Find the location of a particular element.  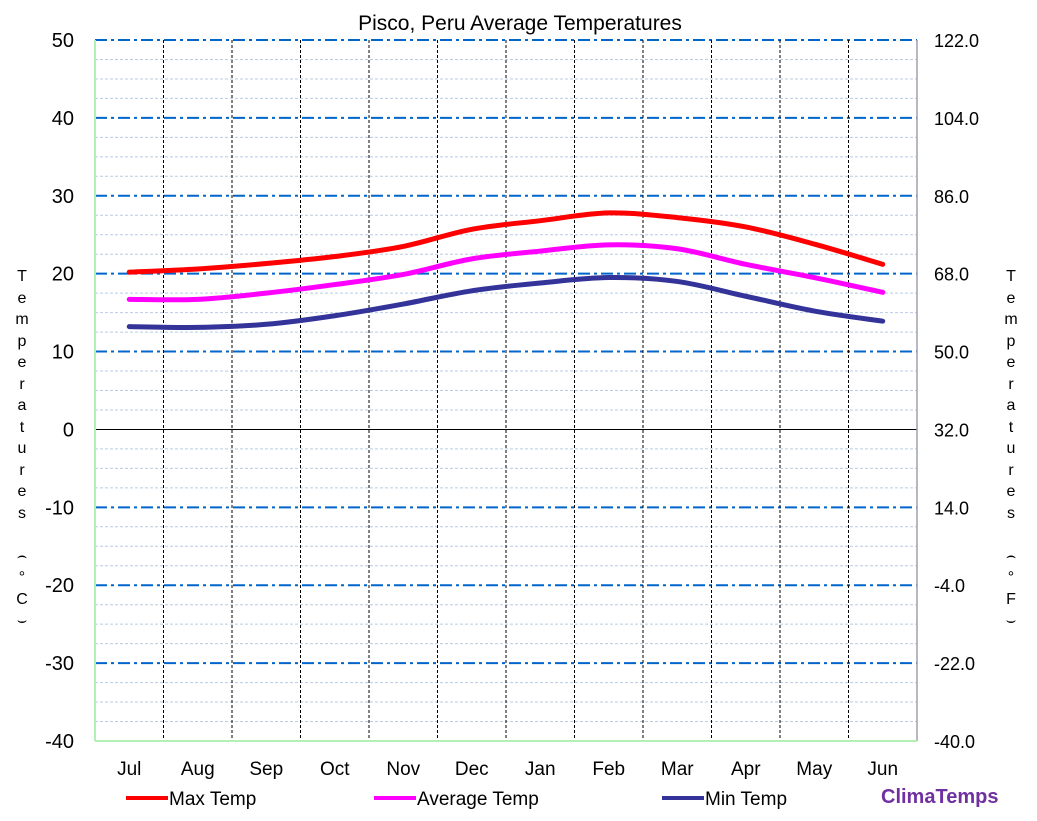

x-tick-label: Nov is located at coordinates (403, 769).